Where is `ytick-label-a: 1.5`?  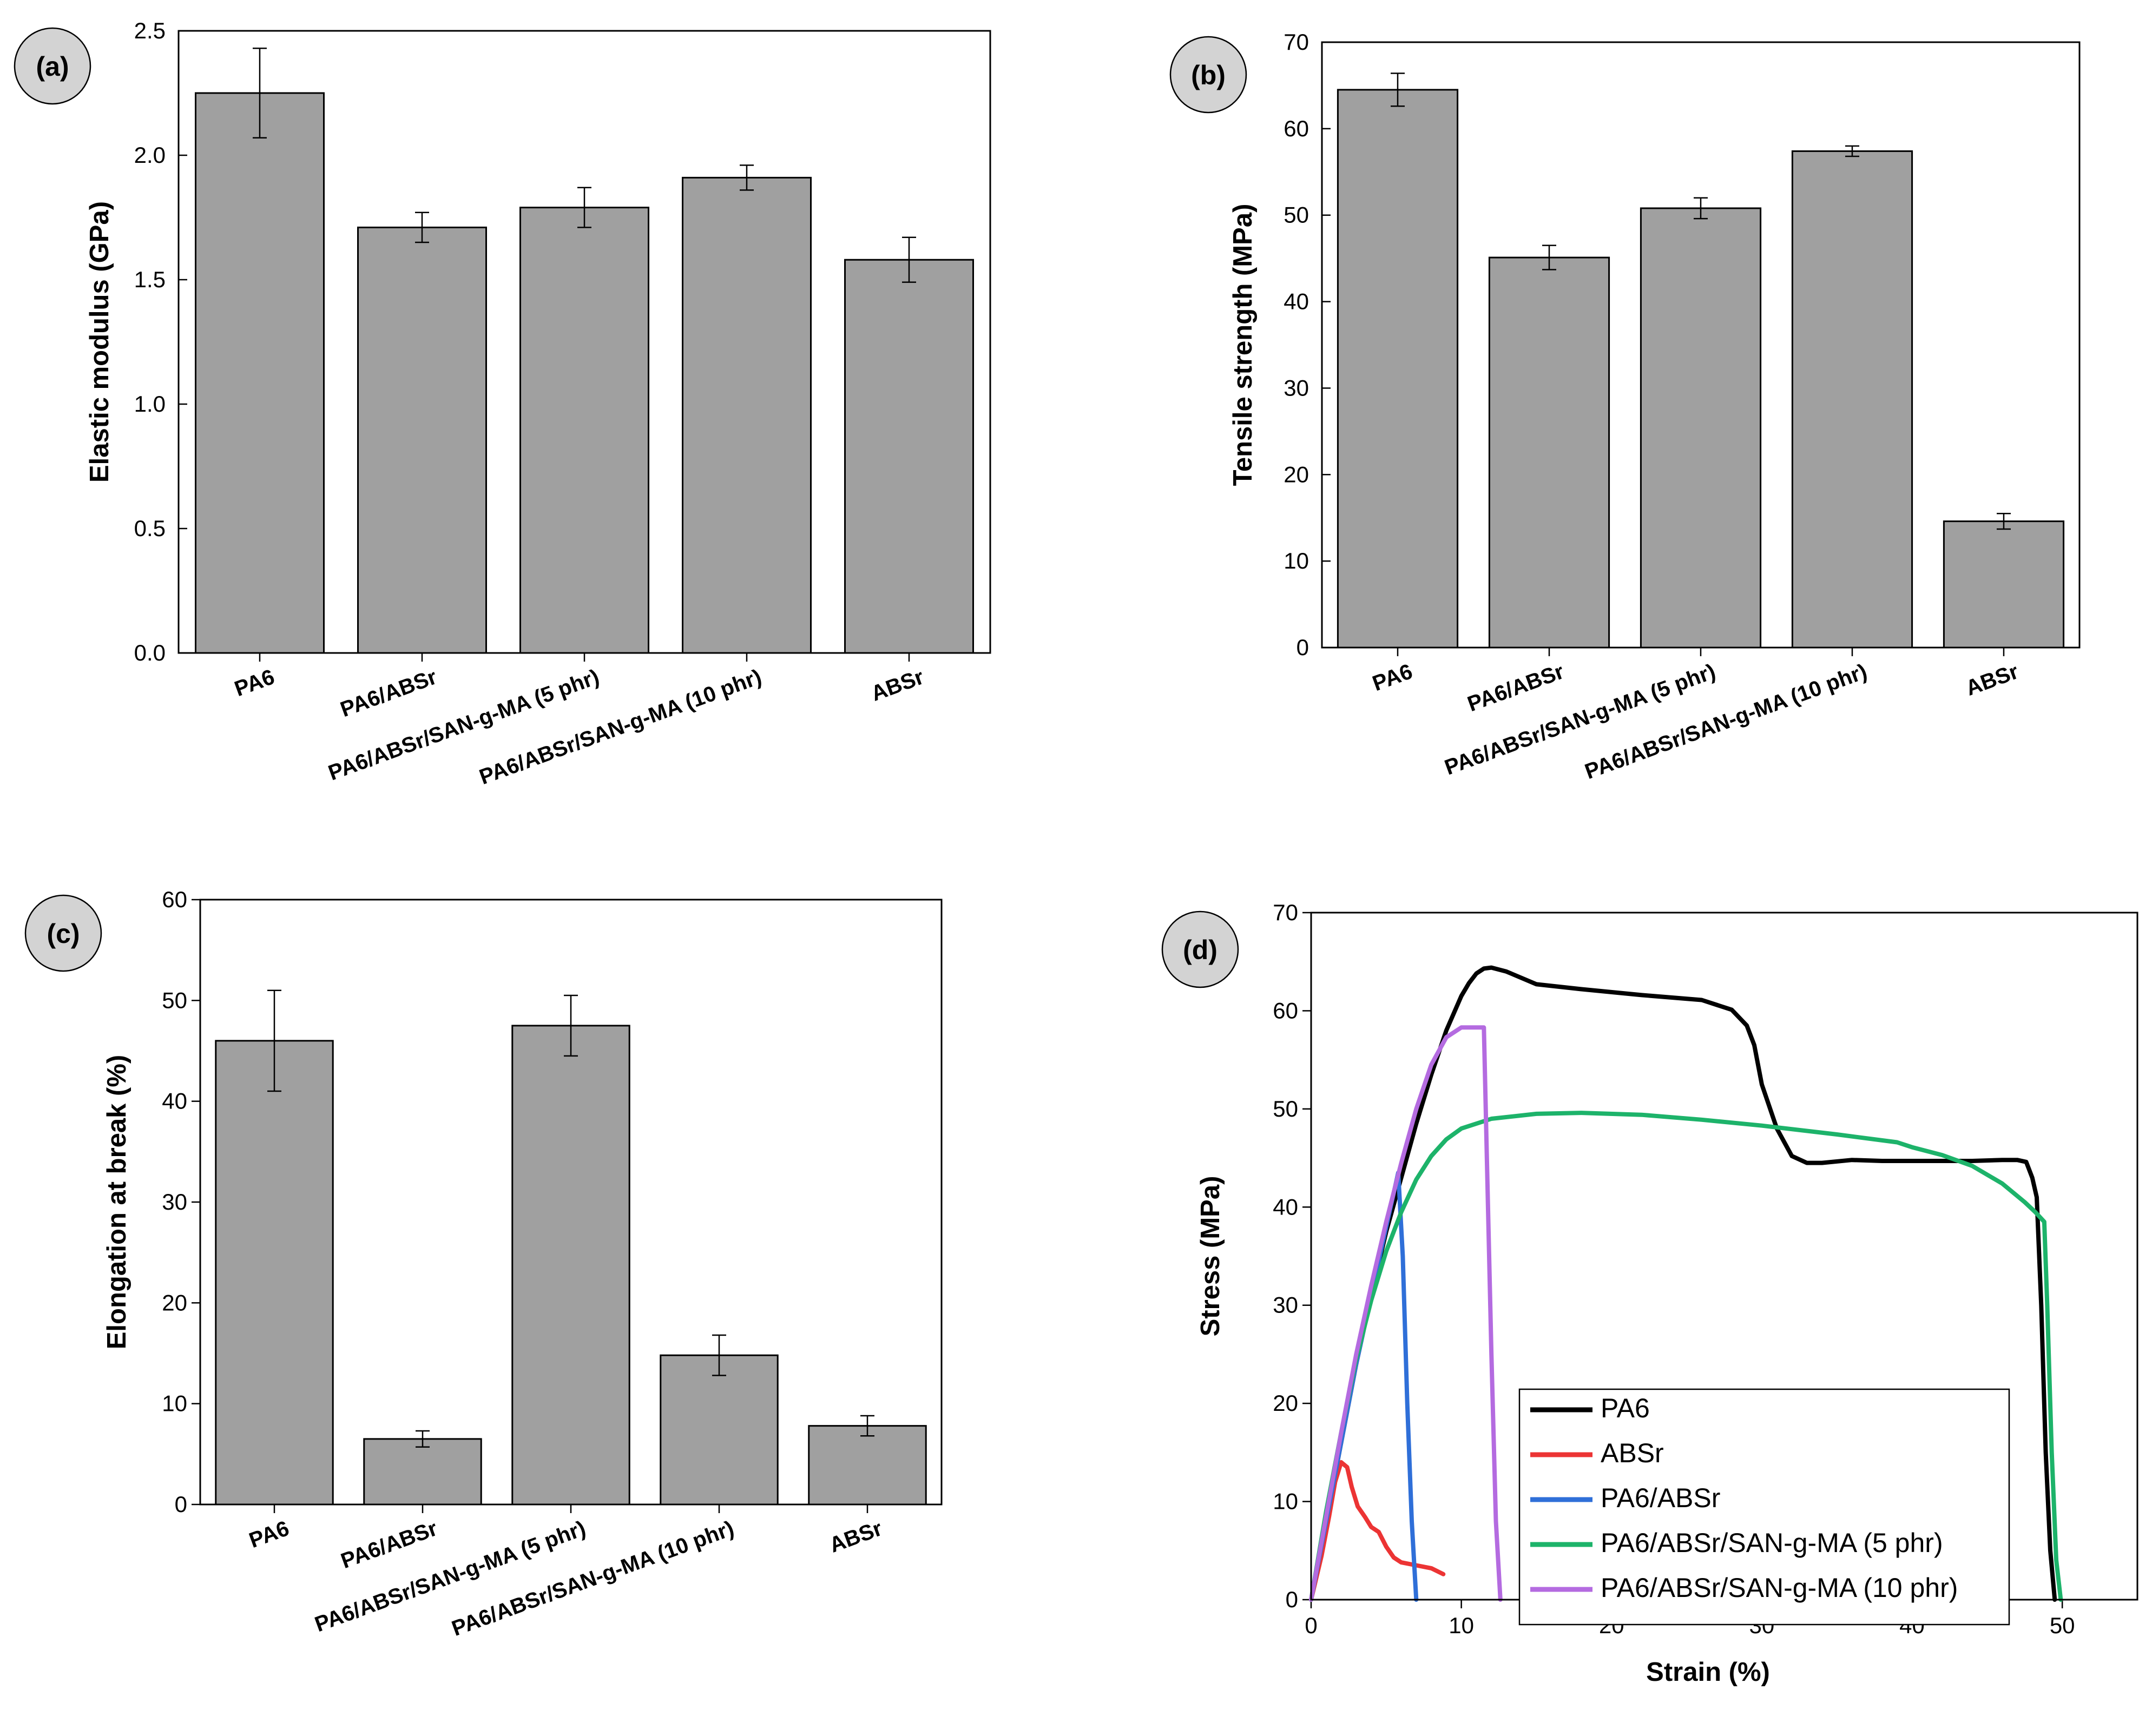
ytick-label-a: 1.5 is located at coordinates (150, 279).